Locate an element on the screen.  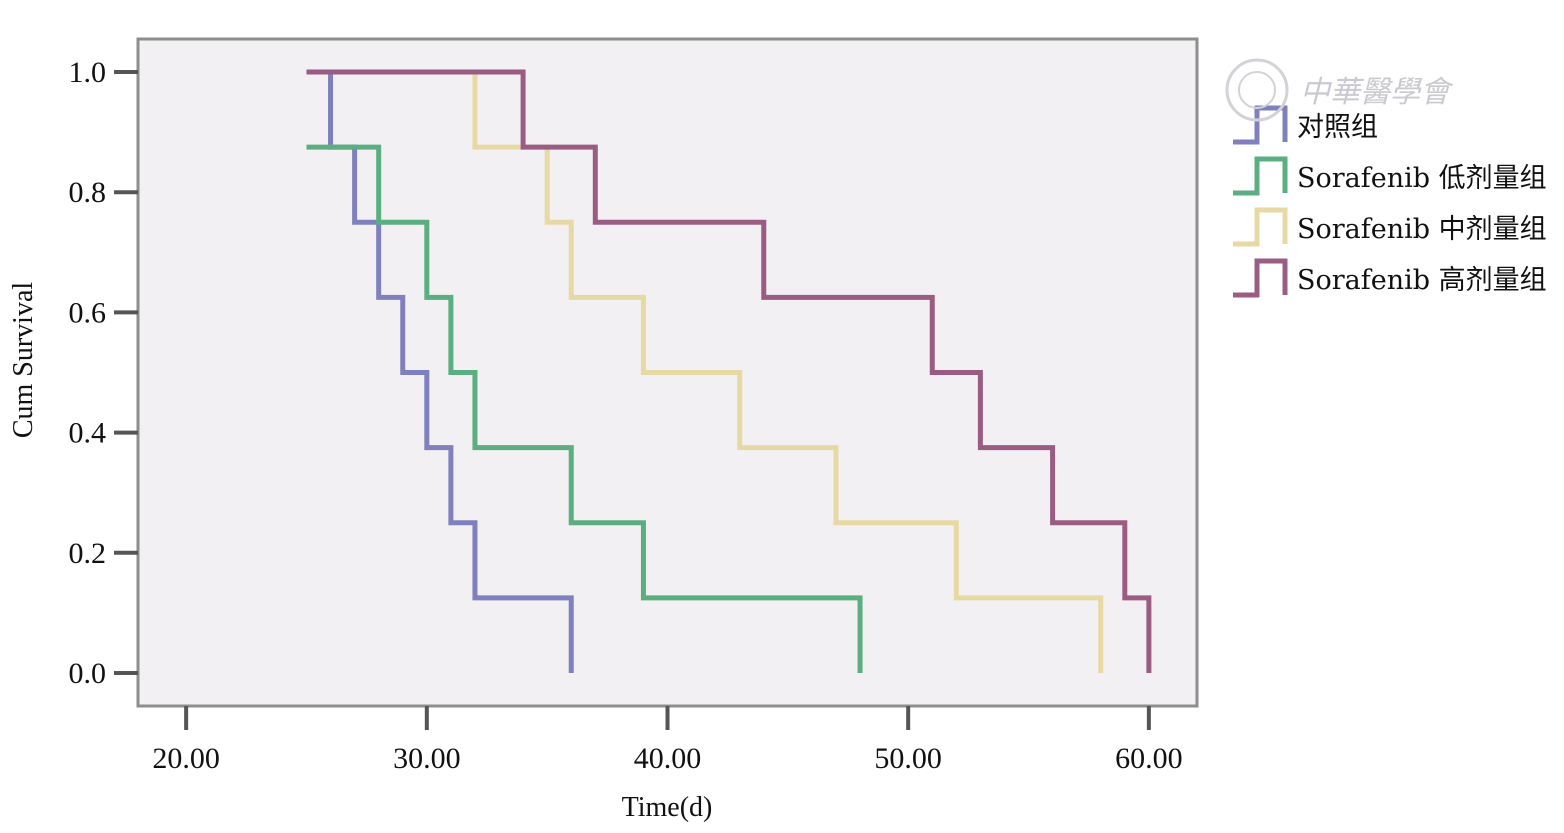
watermark-seal-icon is located at coordinates (1257, 90).